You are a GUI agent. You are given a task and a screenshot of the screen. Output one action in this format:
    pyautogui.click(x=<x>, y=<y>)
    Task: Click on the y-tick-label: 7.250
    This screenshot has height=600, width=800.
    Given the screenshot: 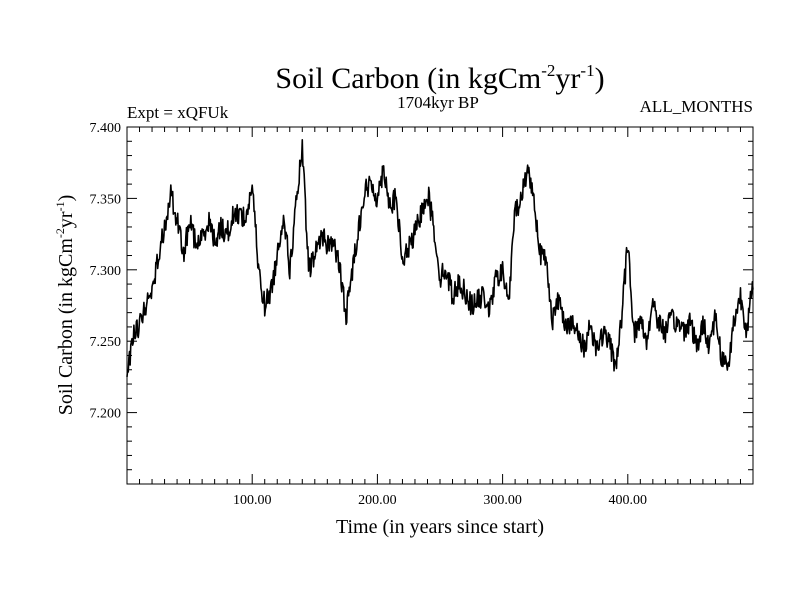 What is the action you would take?
    pyautogui.click(x=106, y=342)
    